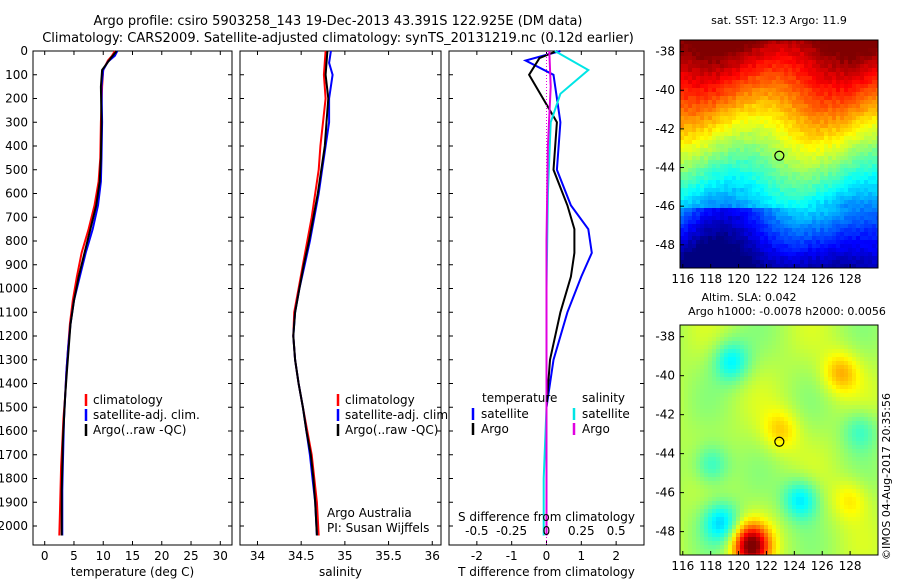  What do you see at coordinates (512, 556) in the screenshot?
I see `x-tick-label: -1` at bounding box center [512, 556].